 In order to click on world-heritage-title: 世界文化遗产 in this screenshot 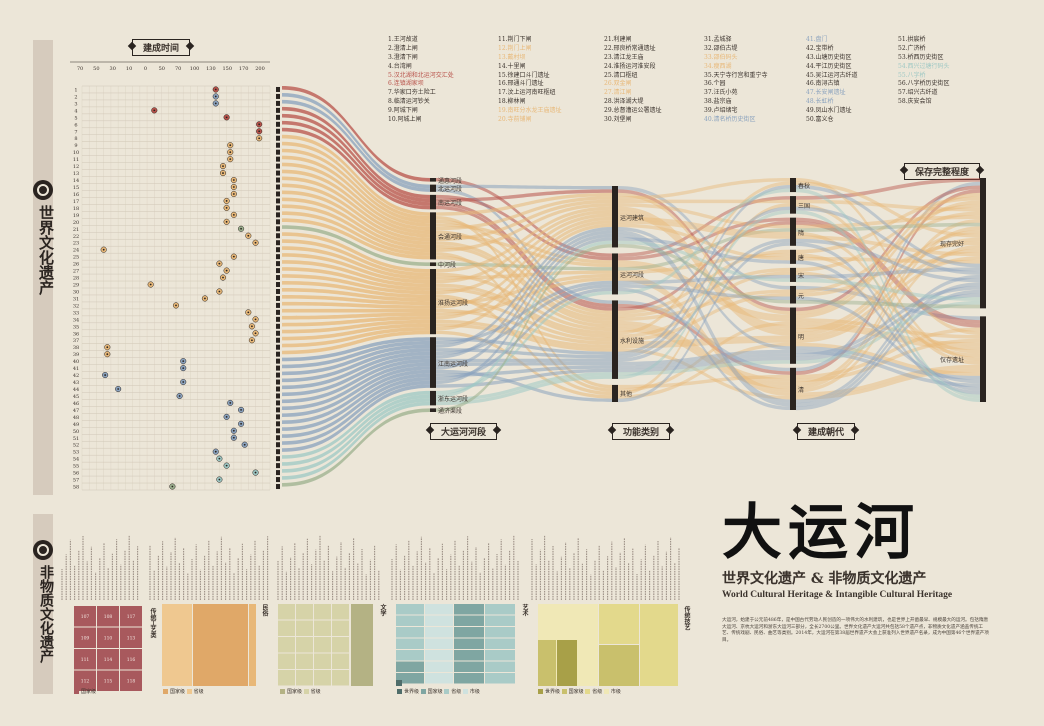, I will do `click(46, 250)`.